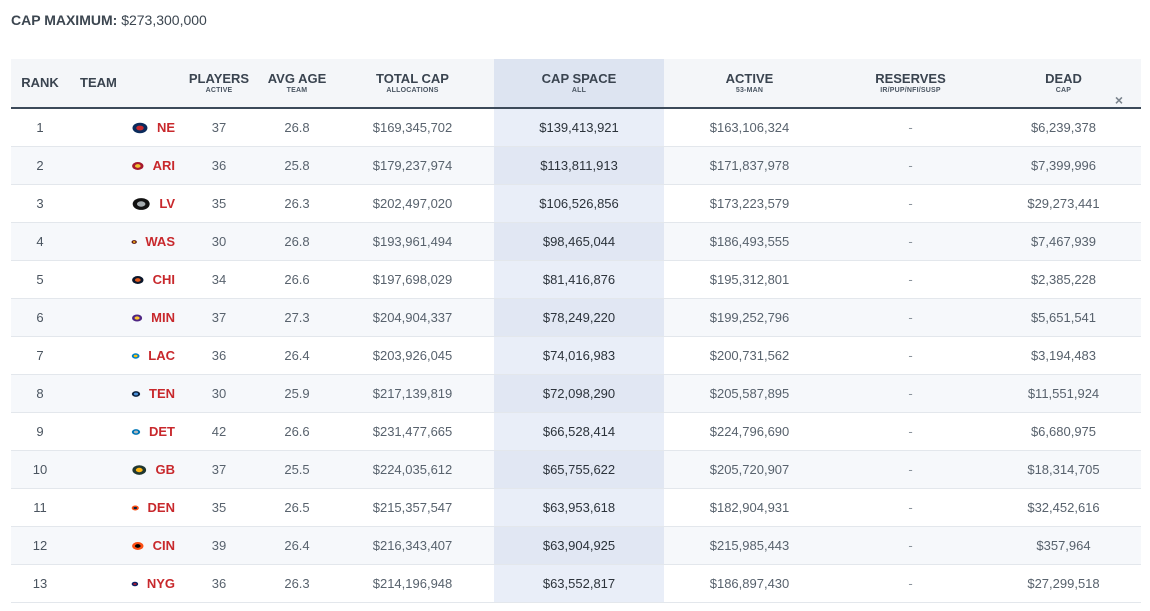 This screenshot has width=1150, height=611. Describe the element at coordinates (64, 20) in the screenshot. I see `cap-maximum-label: CAP MAXIMUM:` at that location.